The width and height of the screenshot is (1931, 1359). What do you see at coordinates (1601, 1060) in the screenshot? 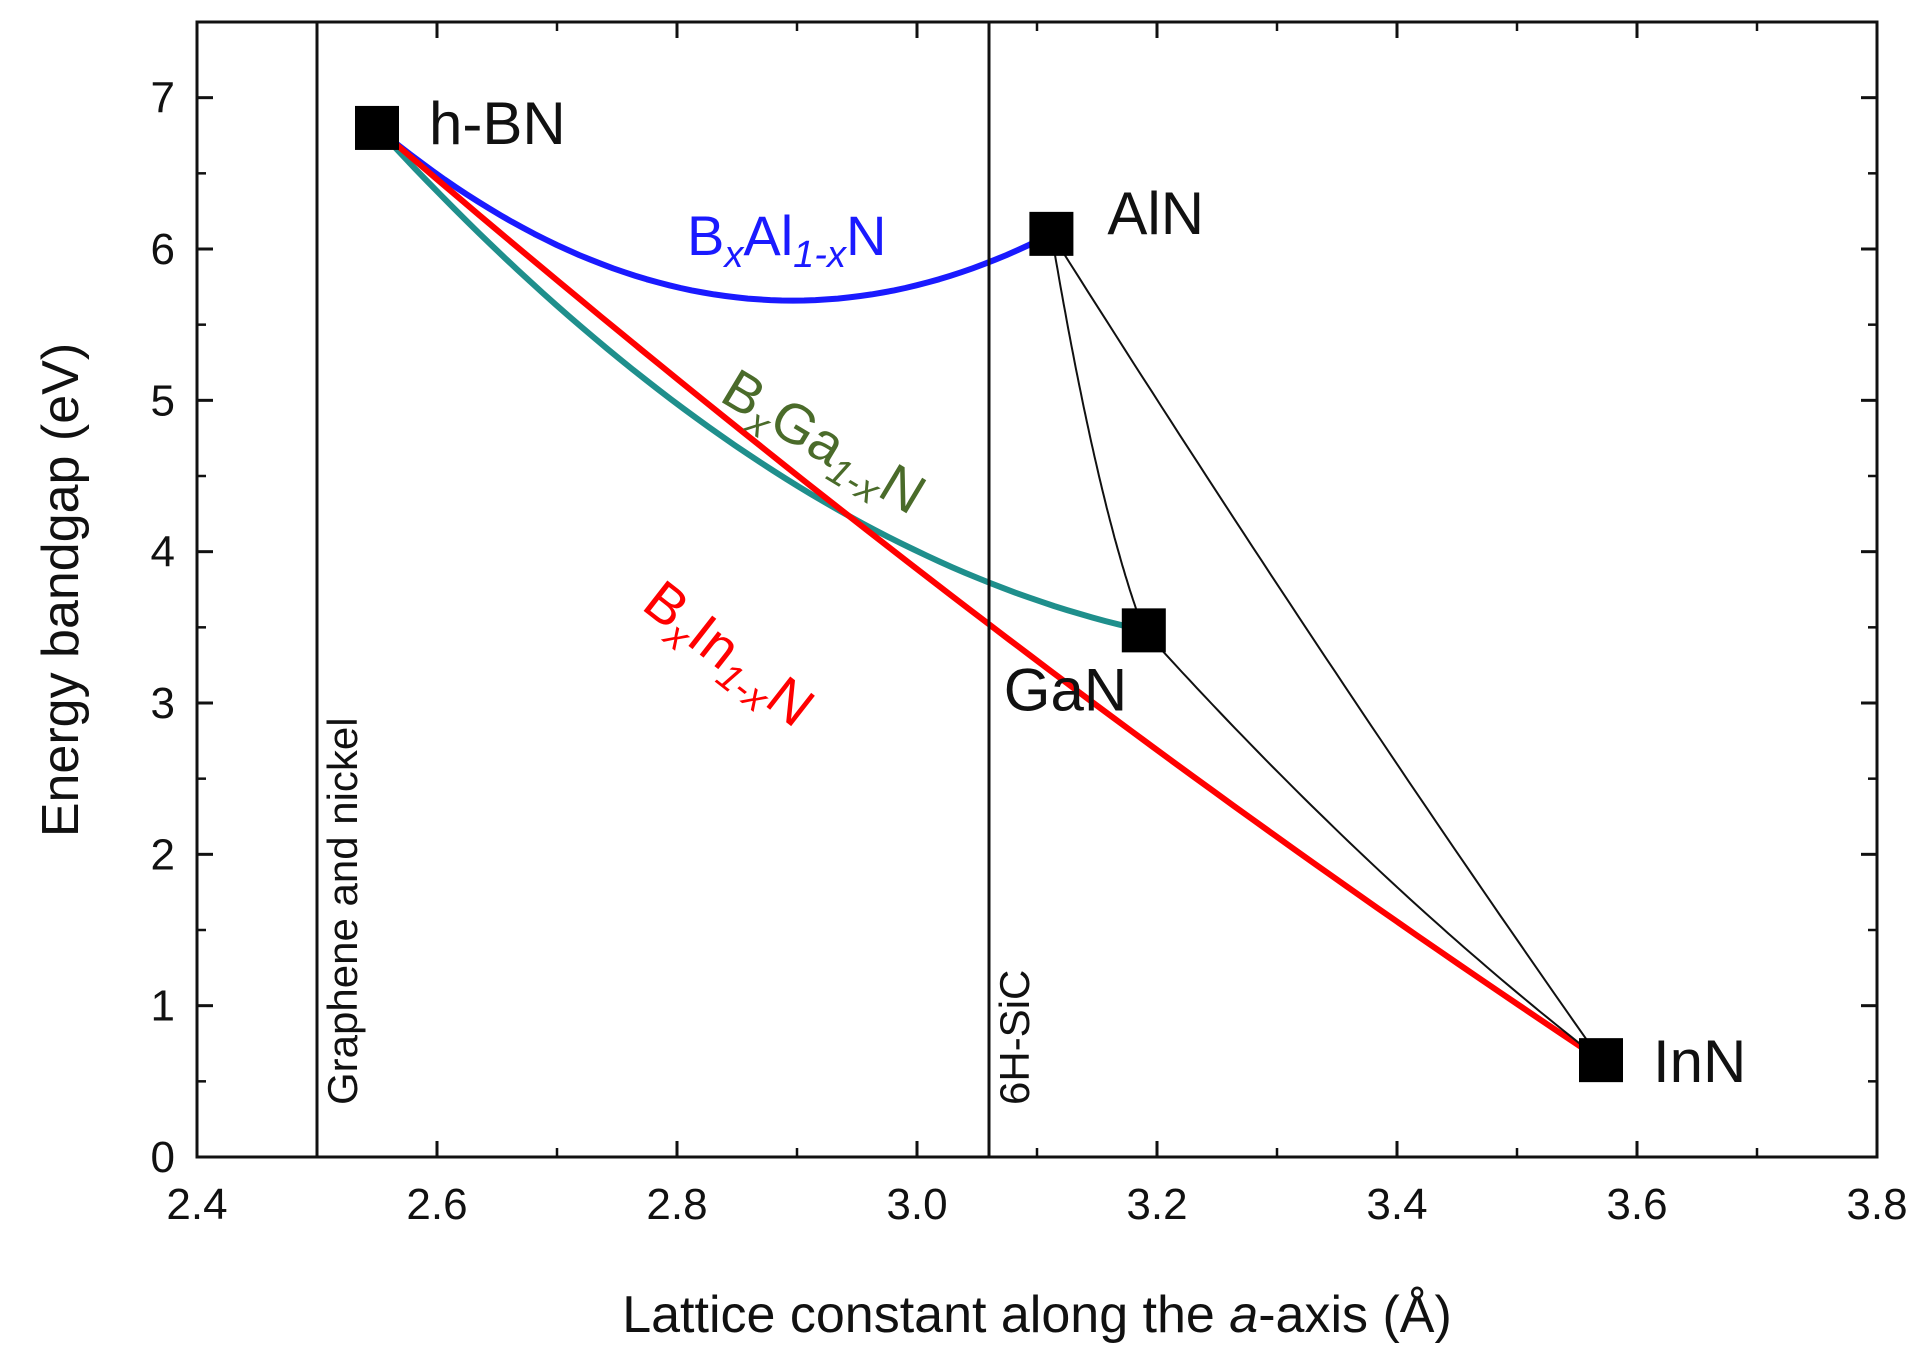
I see `marker-InN` at bounding box center [1601, 1060].